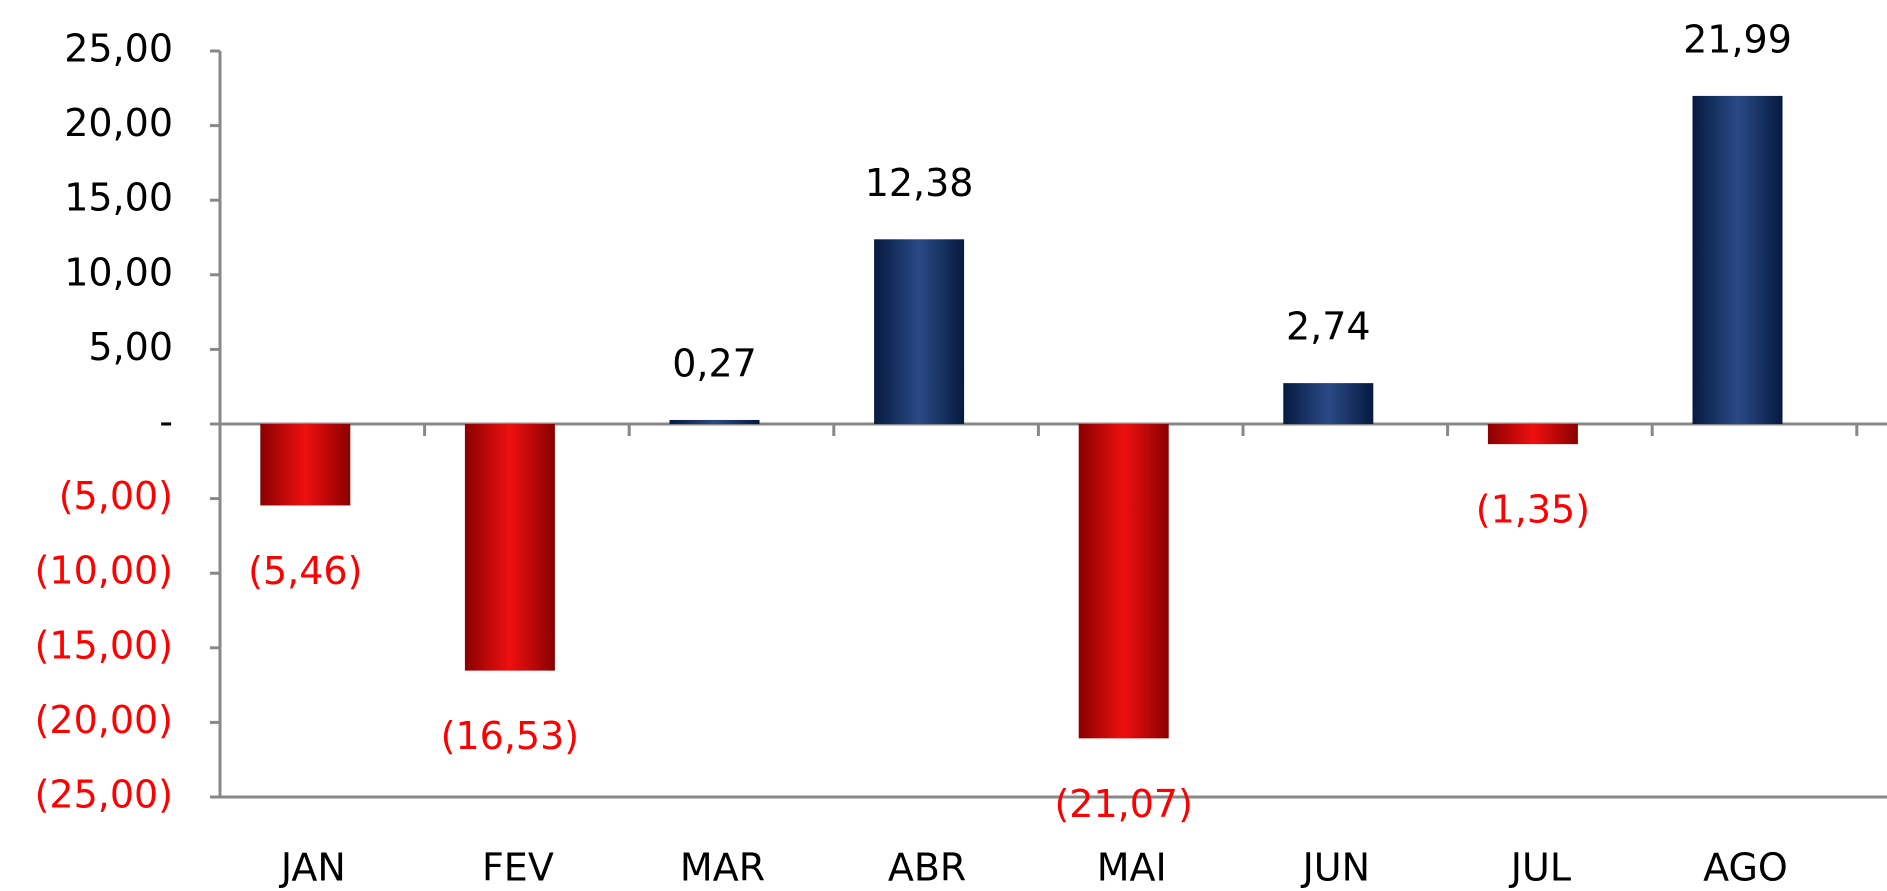 The width and height of the screenshot is (1887, 891). Describe the element at coordinates (722, 868) in the screenshot. I see `x-tick-label: MAR` at that location.